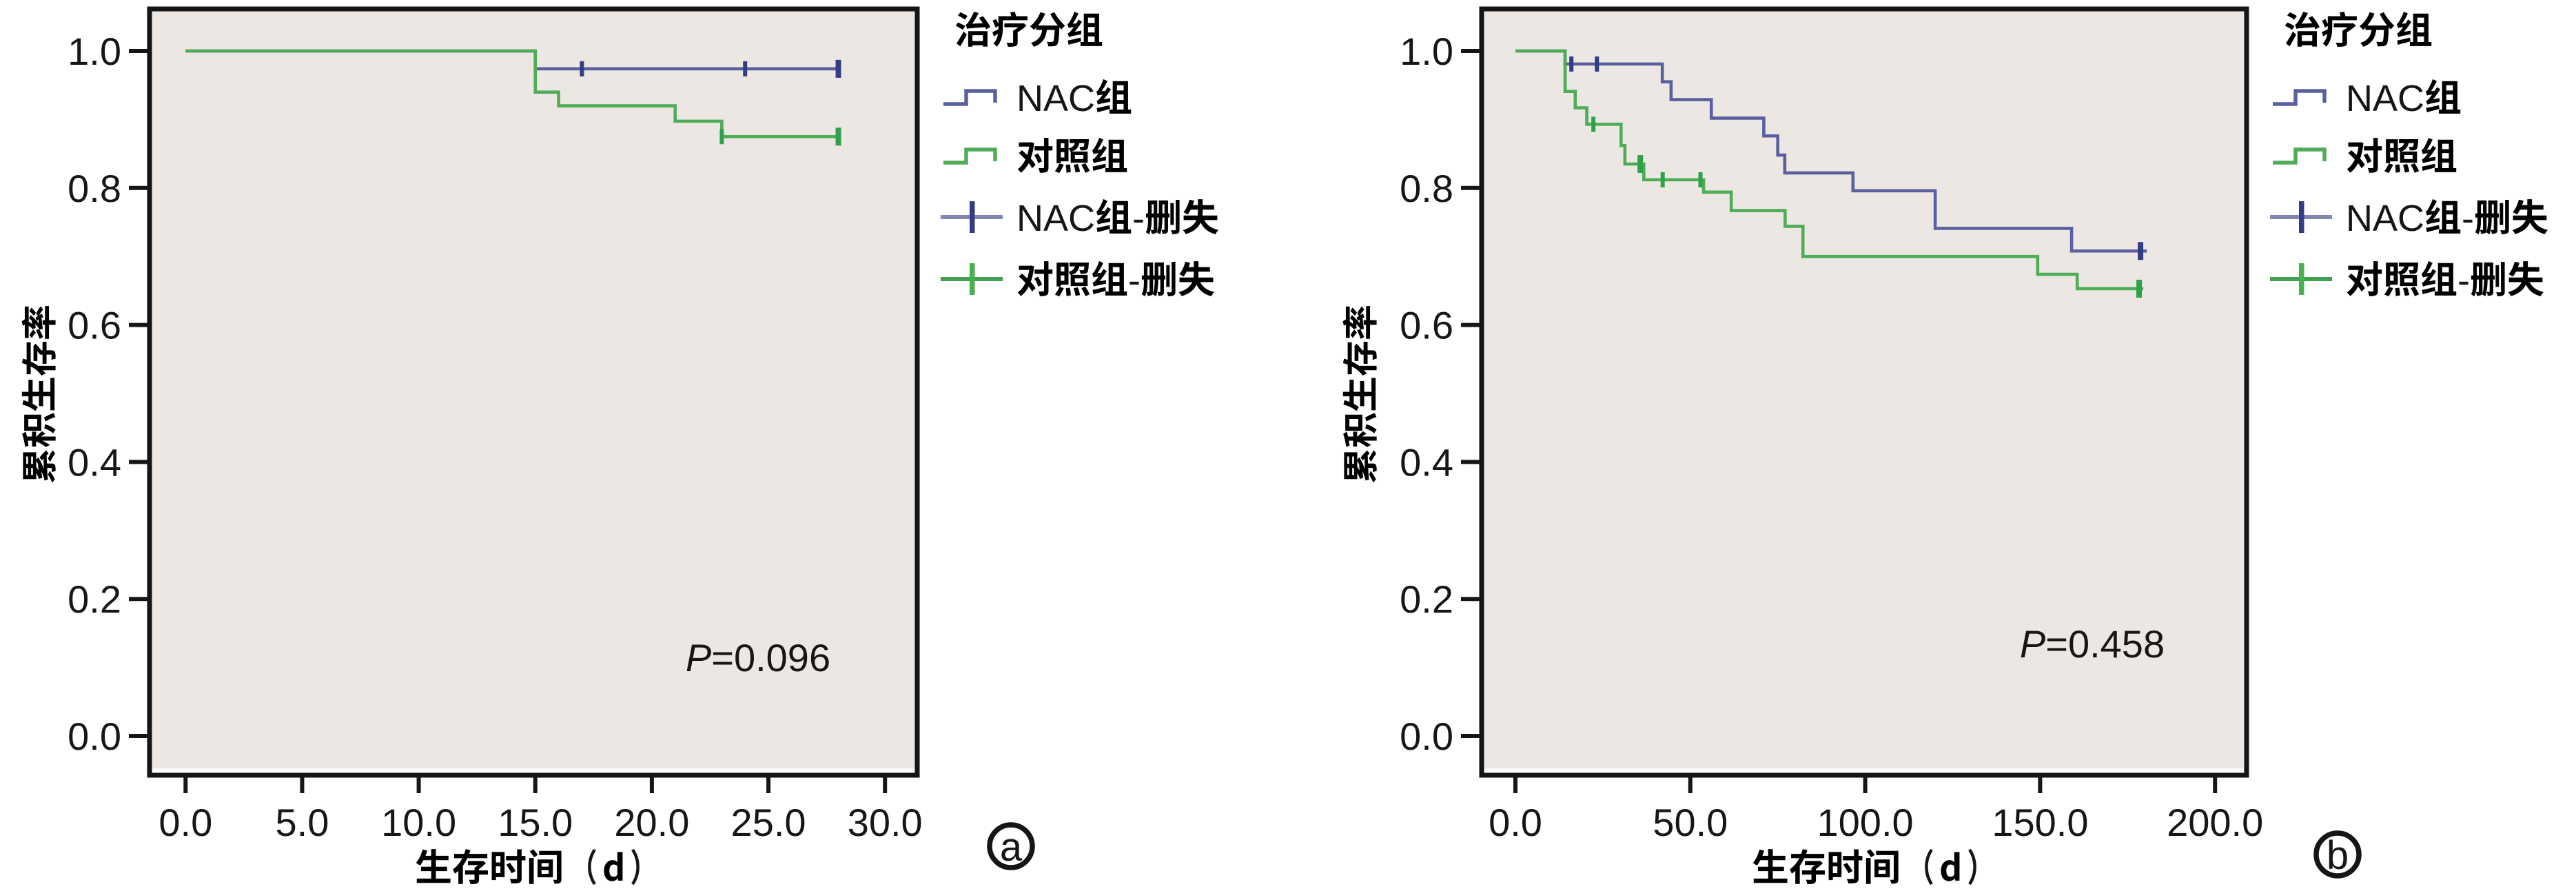 The width and height of the screenshot is (2576, 891). I want to click on svg-text: P=0.096, so click(758, 657).